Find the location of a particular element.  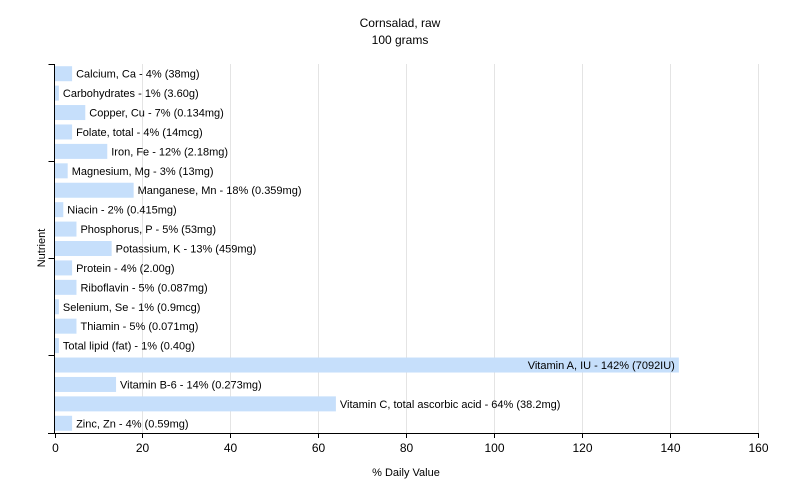

x-tick-label: 160 is located at coordinates (758, 448).